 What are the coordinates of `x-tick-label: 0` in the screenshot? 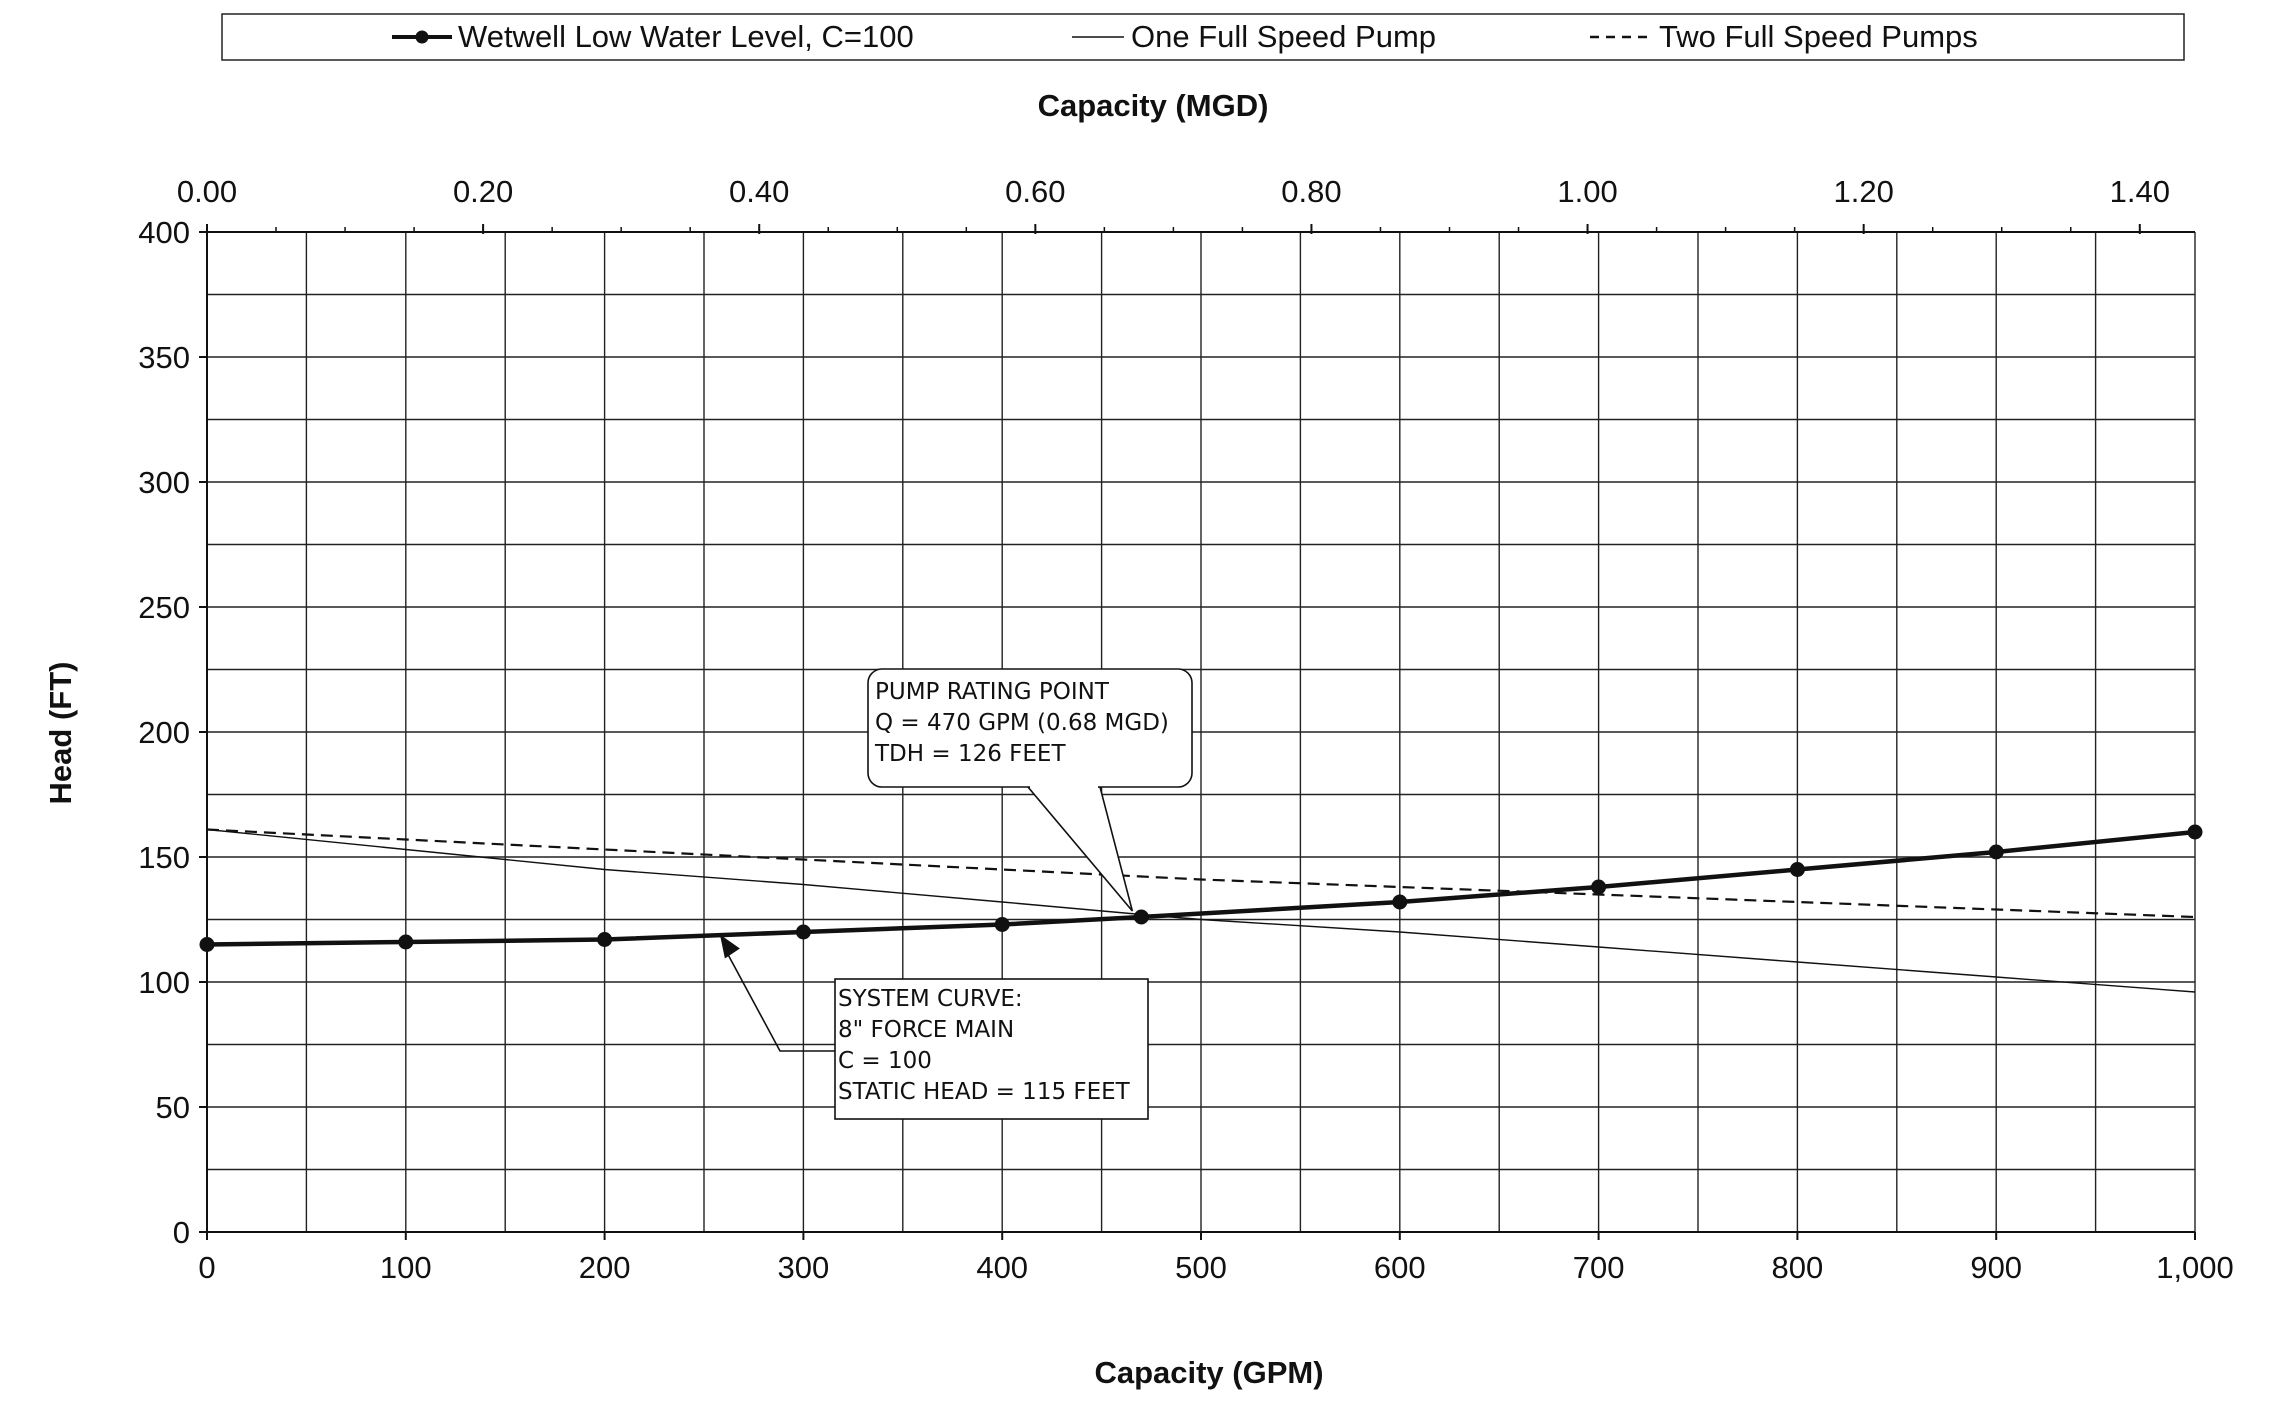 It's located at (206, 1267).